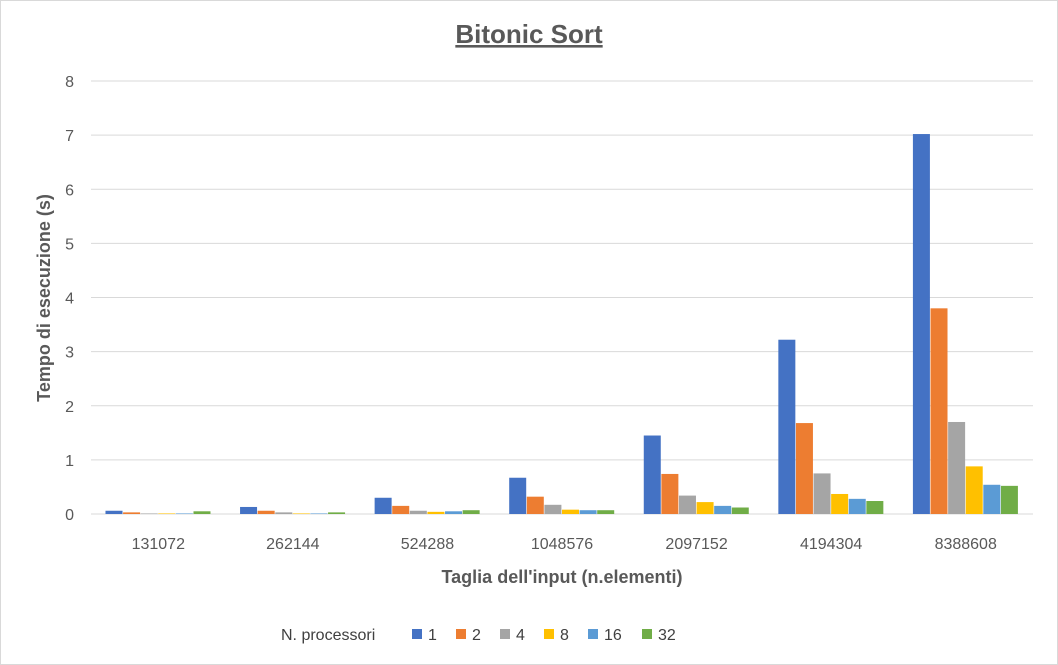 The width and height of the screenshot is (1058, 665). I want to click on y-tick-label: 1, so click(69, 461).